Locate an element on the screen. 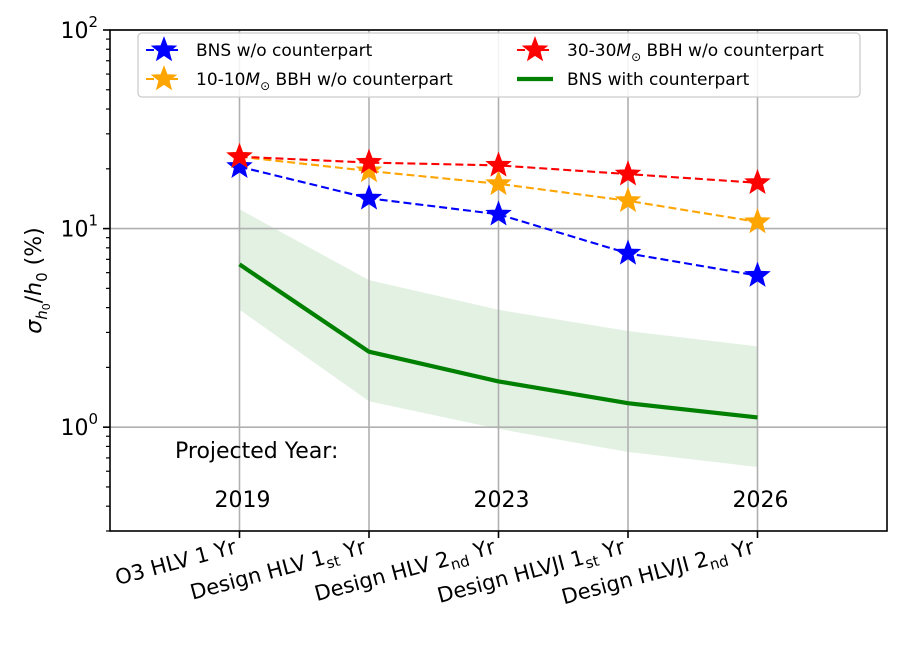 The height and width of the screenshot is (652, 913). projected-year-value: 2023 is located at coordinates (502, 500).